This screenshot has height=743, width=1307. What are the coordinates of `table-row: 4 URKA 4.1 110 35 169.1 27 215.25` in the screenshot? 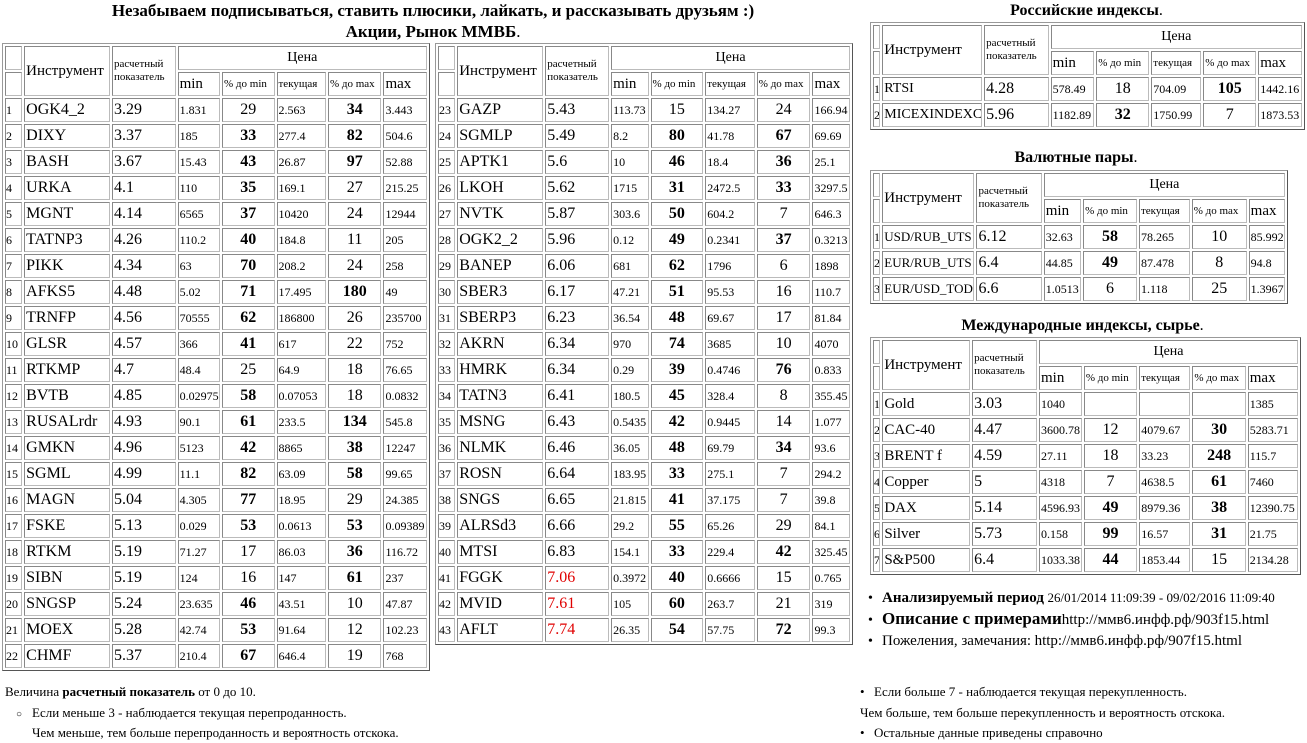 It's located at (216, 188).